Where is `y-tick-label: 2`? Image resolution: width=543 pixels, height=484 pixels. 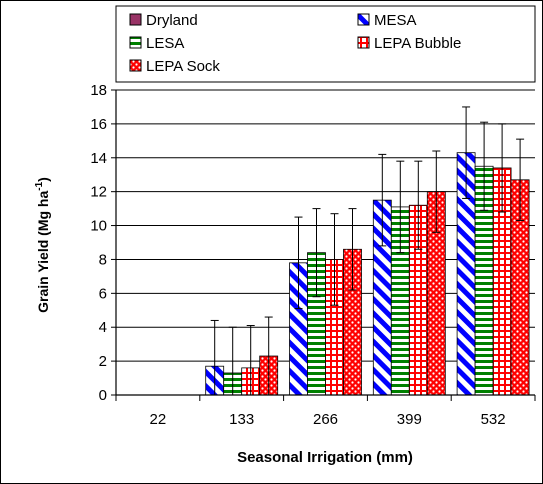
y-tick-label: 2 is located at coordinates (103, 361).